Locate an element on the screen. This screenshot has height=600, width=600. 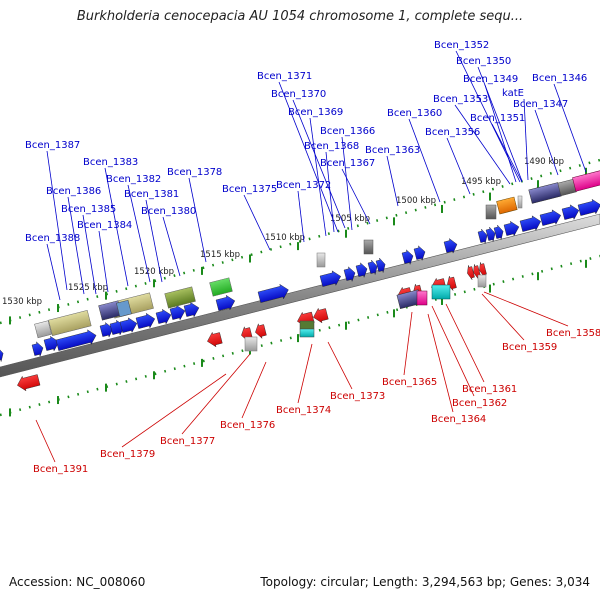
gene-label: Bcen_1356 is located at coordinates (452, 132).